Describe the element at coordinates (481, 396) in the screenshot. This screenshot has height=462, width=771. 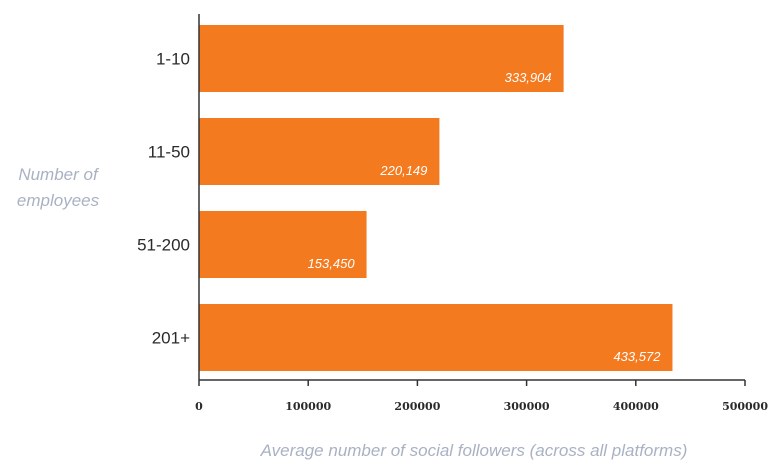
I see `x-axis-ticks: 0 100000 200000 300000 400000 500000` at that location.